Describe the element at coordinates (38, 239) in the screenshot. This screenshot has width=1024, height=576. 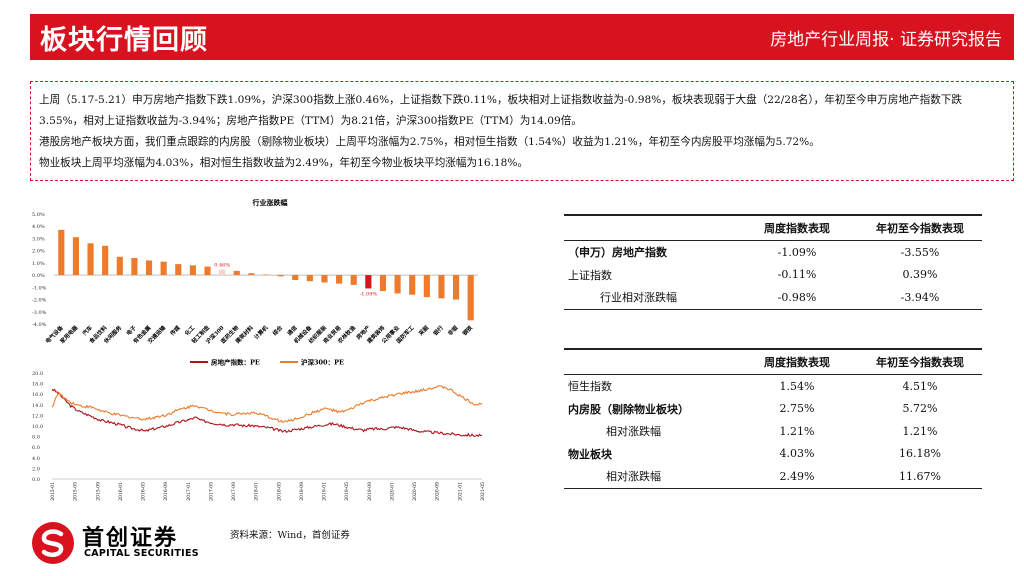
I see `y-tick-label: 3.0%` at that location.